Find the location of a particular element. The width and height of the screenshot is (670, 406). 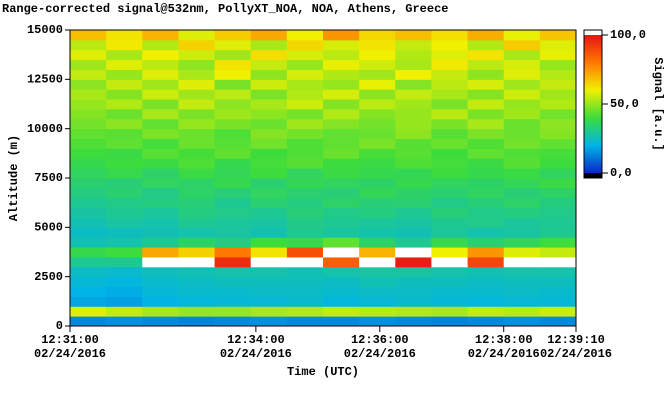

y-axis-label: Altitude (m) is located at coordinates (14, 178).